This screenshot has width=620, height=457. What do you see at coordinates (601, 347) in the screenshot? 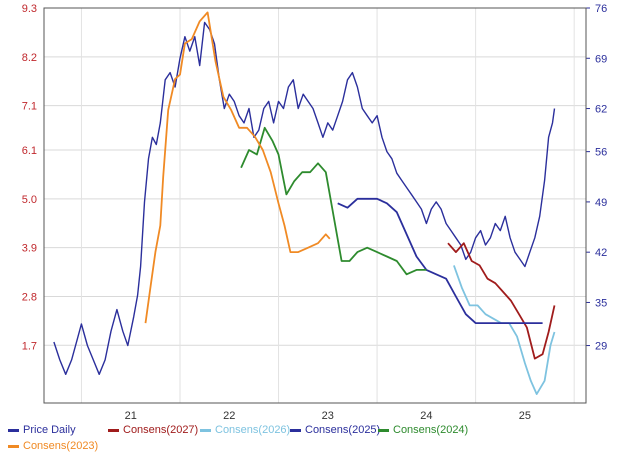
I see `y-right-tick-label: 29` at bounding box center [601, 347].